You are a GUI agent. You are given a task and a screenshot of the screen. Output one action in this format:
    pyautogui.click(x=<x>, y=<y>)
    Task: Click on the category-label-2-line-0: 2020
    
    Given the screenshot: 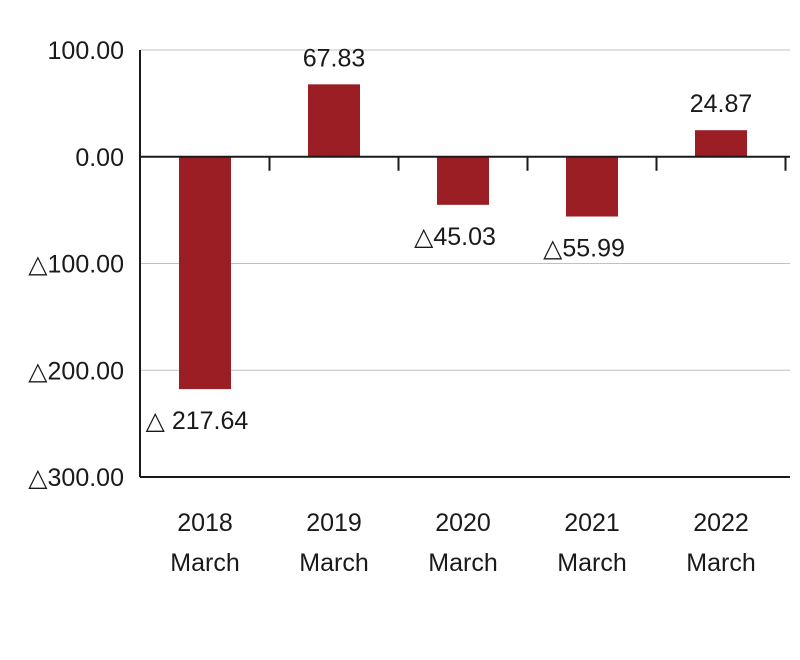 What is the action you would take?
    pyautogui.click(x=463, y=523)
    